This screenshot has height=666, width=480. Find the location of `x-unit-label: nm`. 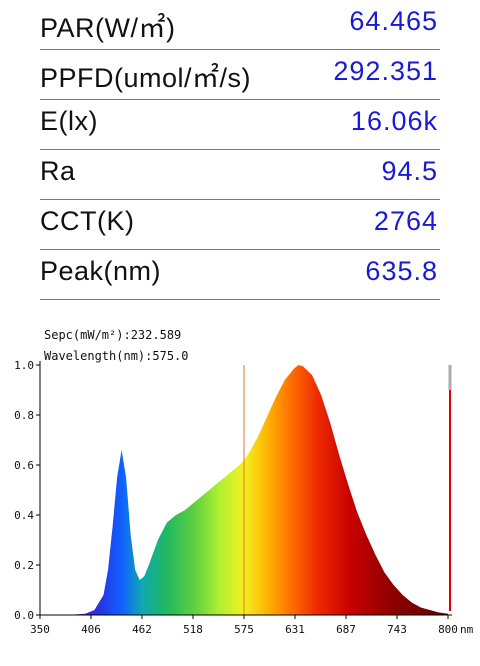

x-unit-label: nm is located at coordinates (467, 629).